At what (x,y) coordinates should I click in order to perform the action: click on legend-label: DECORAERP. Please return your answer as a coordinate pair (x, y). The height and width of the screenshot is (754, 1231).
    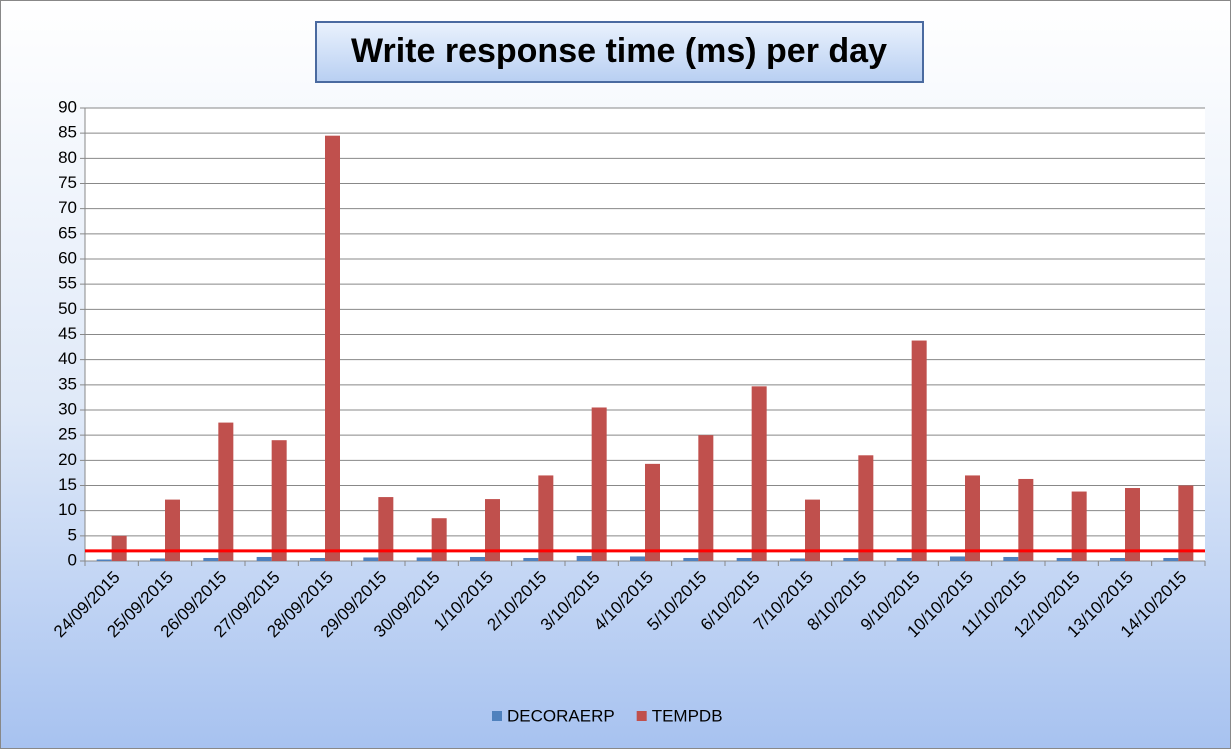
    Looking at the image, I should click on (561, 715).